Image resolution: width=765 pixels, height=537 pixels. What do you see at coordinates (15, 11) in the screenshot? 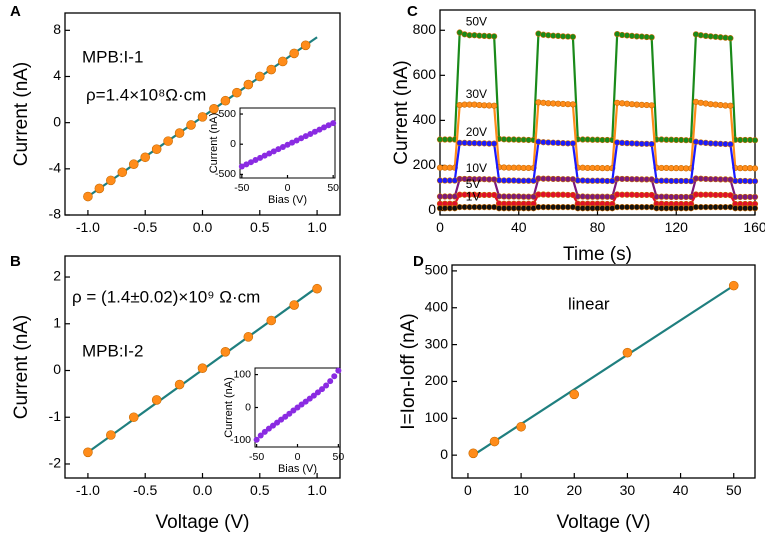
I see `panel-label: A` at bounding box center [15, 11].